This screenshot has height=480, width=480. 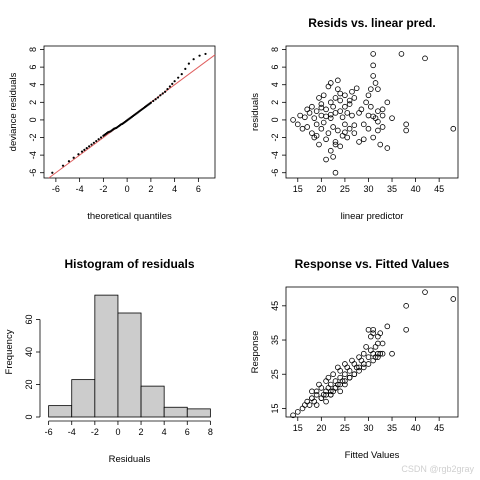 What do you see at coordinates (275, 306) in the screenshot?
I see `p3-y-tick-label-3: 45` at bounding box center [275, 306].